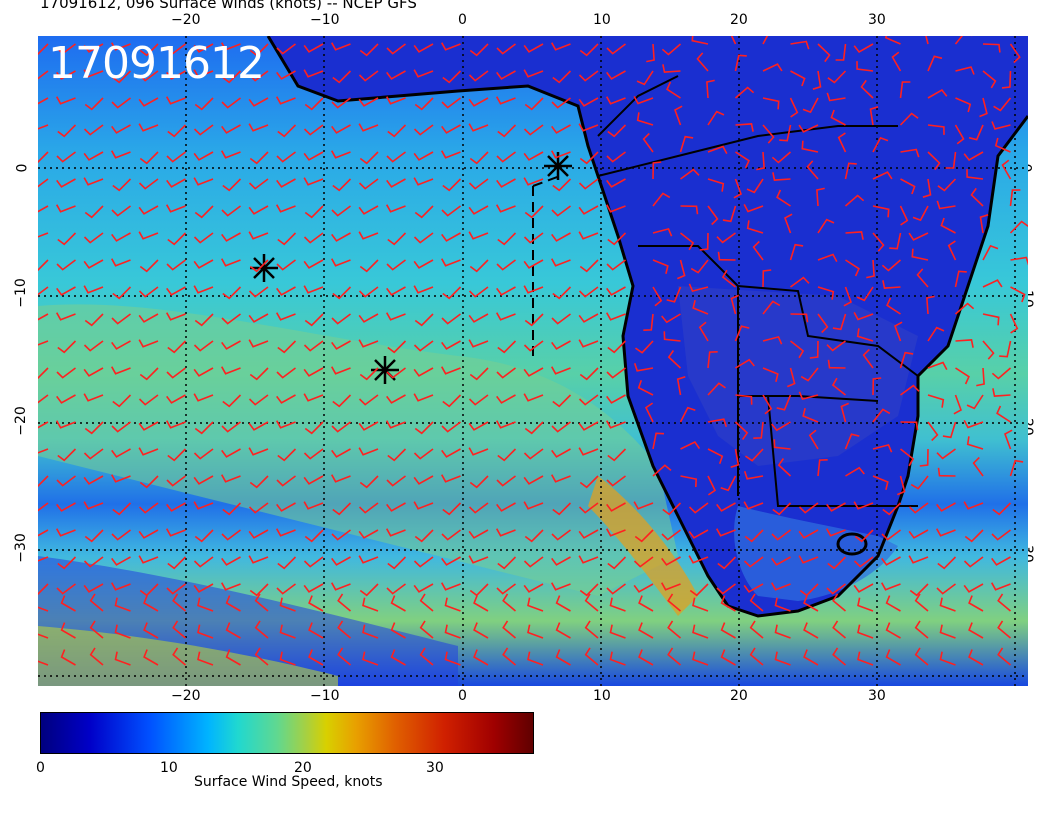 The height and width of the screenshot is (816, 1056). I want to click on lon-tick-bottom: −20, so click(186, 696).